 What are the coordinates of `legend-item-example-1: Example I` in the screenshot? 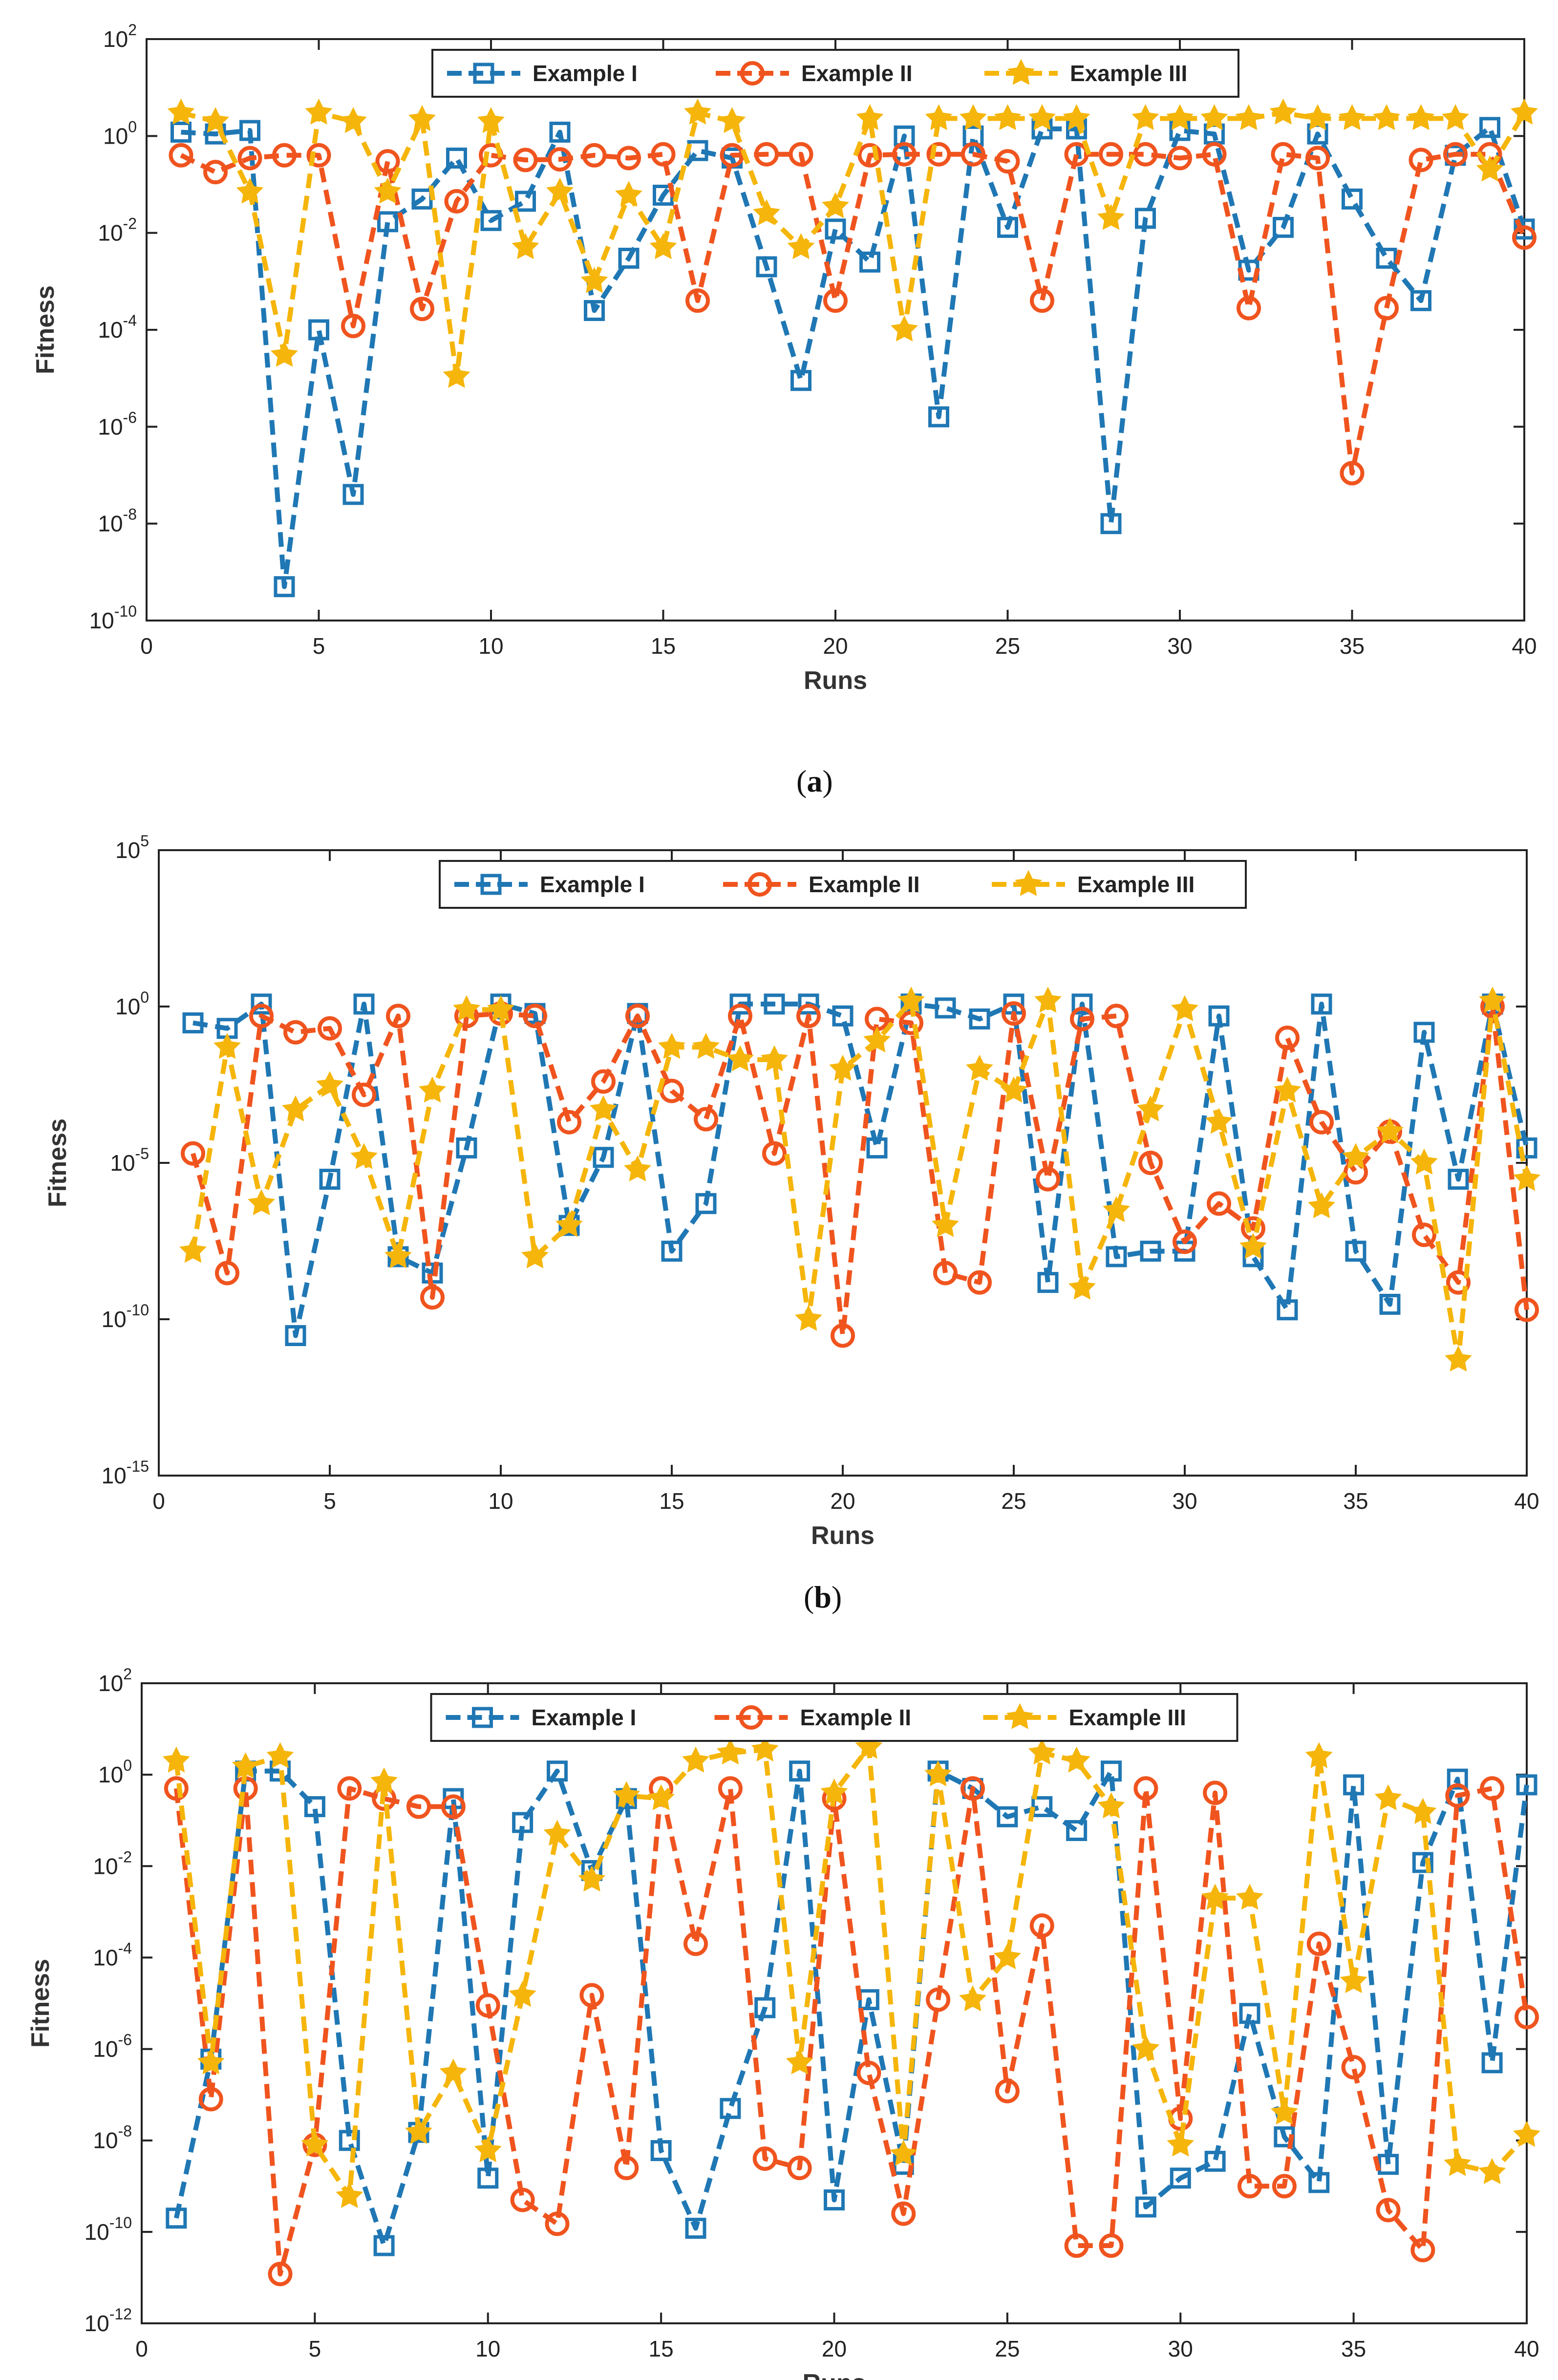 It's located at (543, 73).